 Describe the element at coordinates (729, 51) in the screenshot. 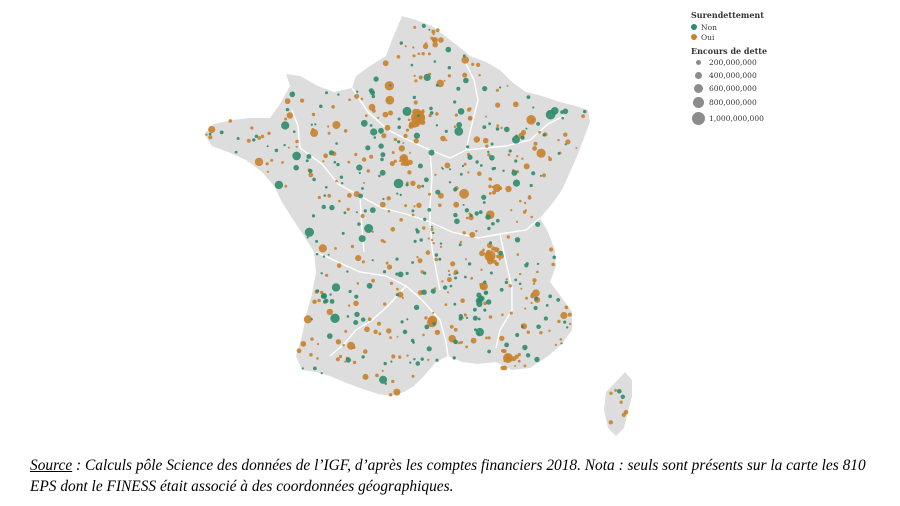

I see `legend-size-title: Encours de dette` at that location.